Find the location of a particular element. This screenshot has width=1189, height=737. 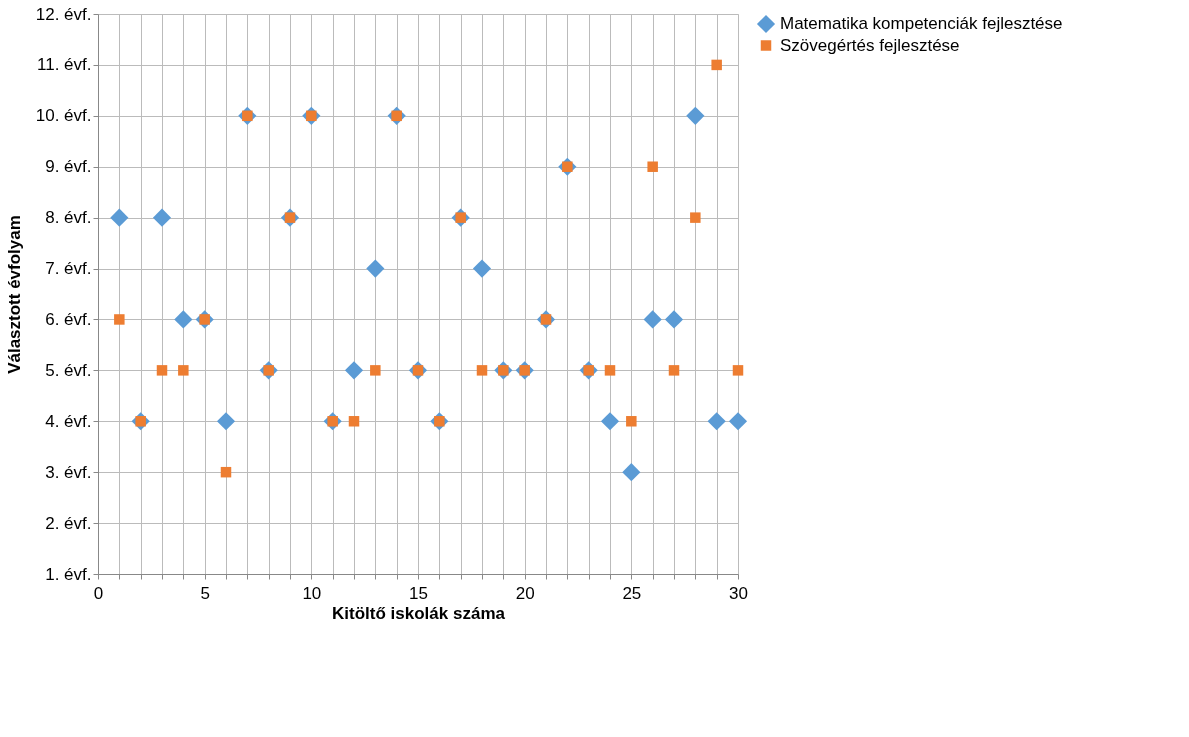

y-tick-label: 10. évf. is located at coordinates (63, 116).